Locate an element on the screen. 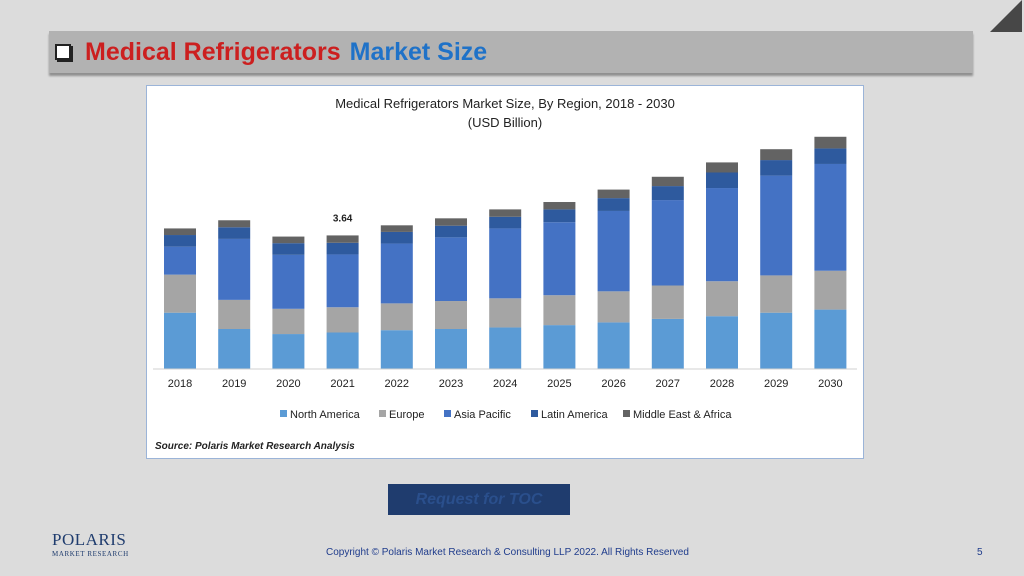  x-tick-label: 2026 is located at coordinates (613, 384).